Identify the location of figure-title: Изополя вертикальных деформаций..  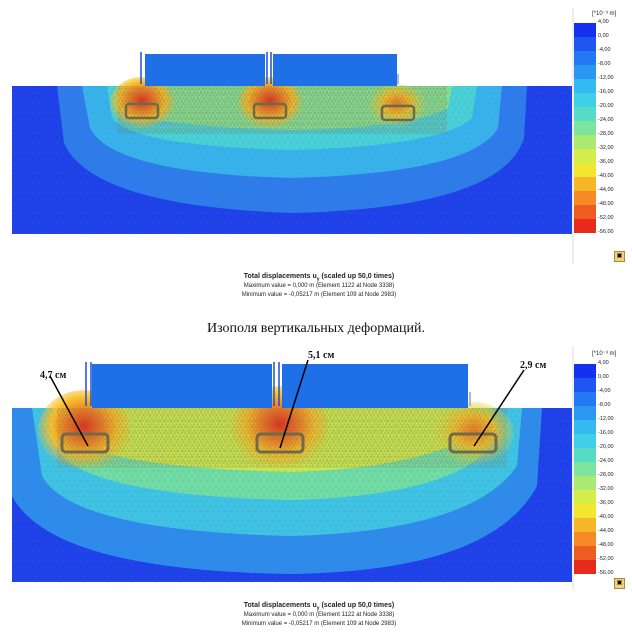
(316, 328).